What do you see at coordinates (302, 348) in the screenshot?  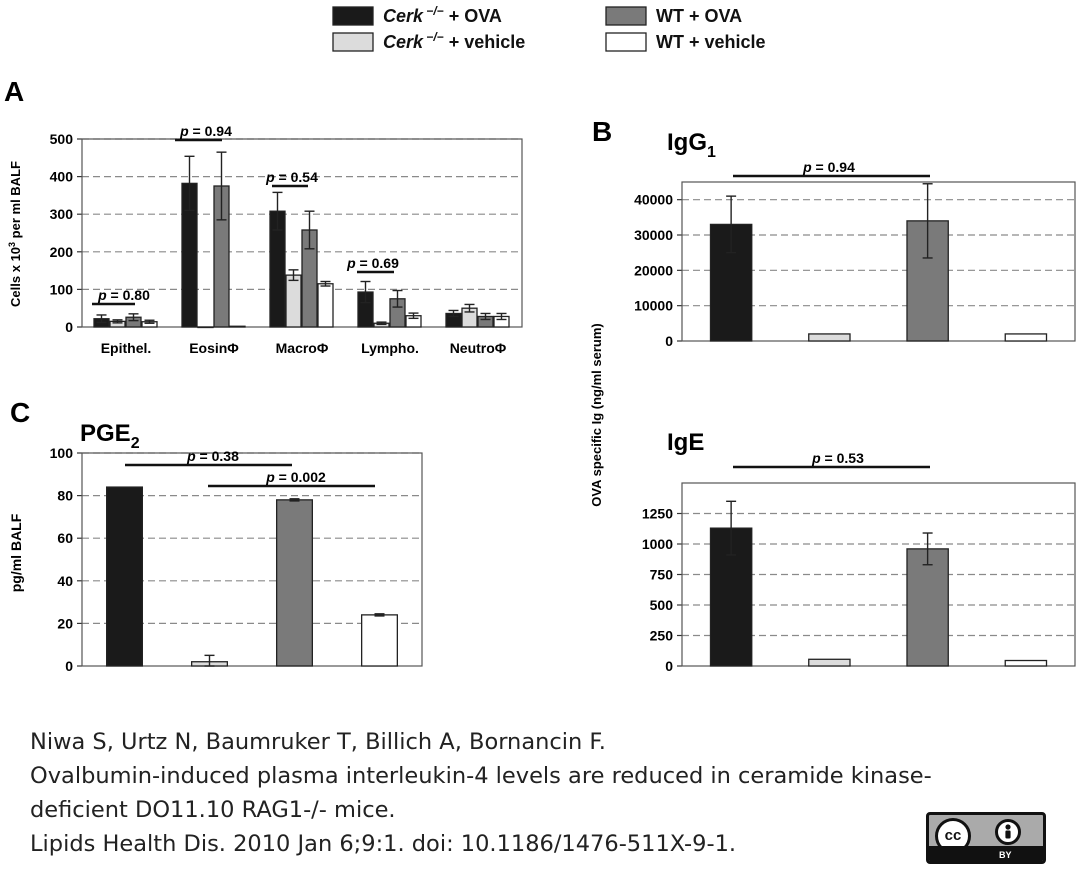 I see `x-tick-label: MacroΦ` at bounding box center [302, 348].